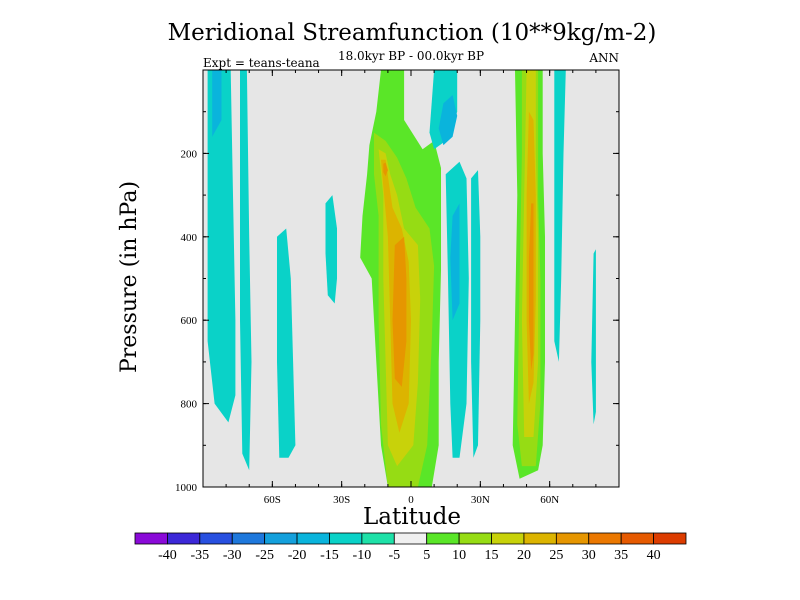 The image size is (800, 600). What do you see at coordinates (189, 405) in the screenshot?
I see `y-tick-label: 800` at bounding box center [189, 405].